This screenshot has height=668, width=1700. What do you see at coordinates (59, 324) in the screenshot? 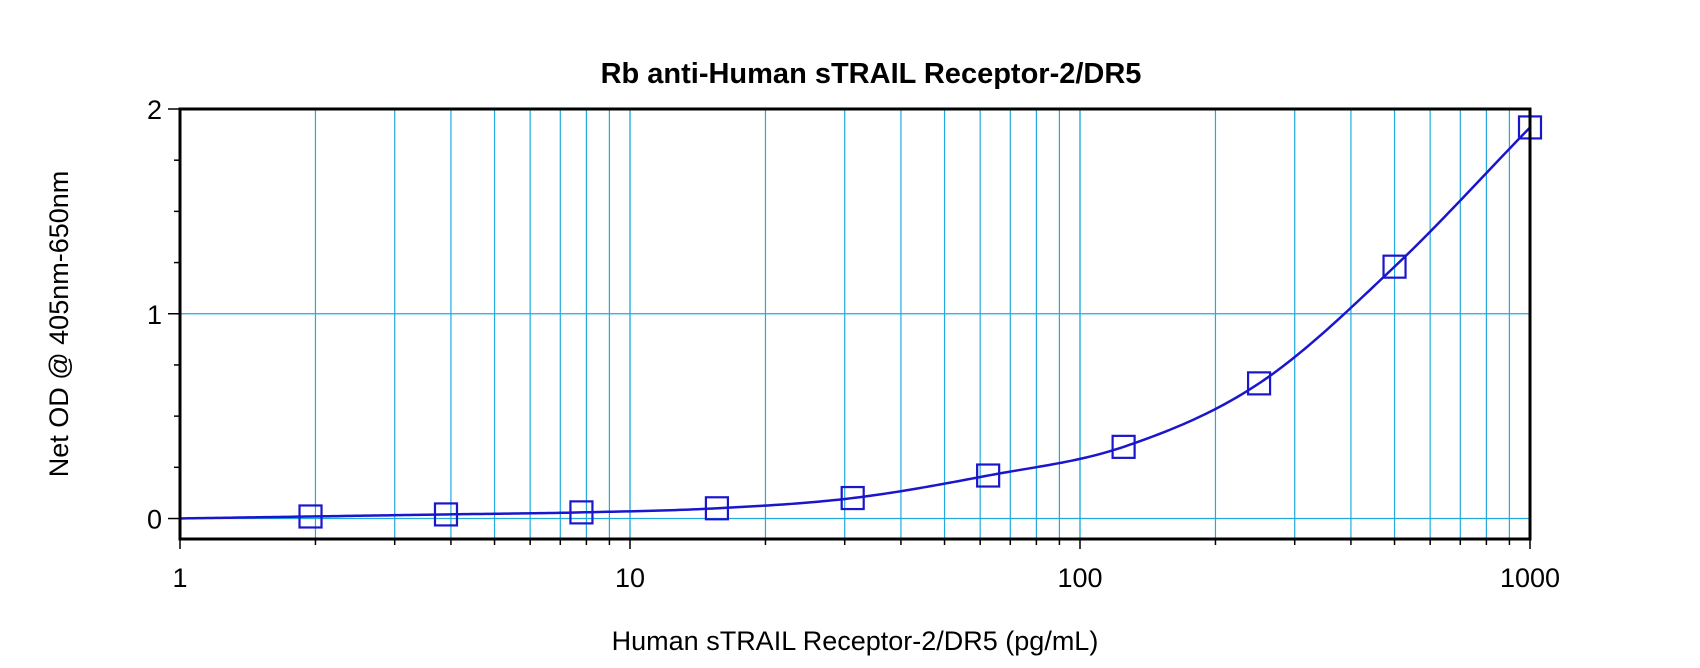
I see `y-axis-label: Net OD @ 405nm-650nm` at bounding box center [59, 324].